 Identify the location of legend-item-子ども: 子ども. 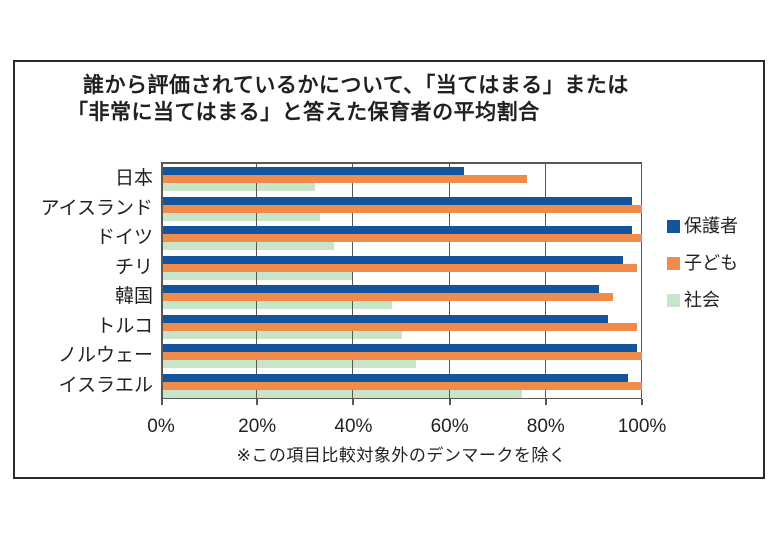
(702, 263).